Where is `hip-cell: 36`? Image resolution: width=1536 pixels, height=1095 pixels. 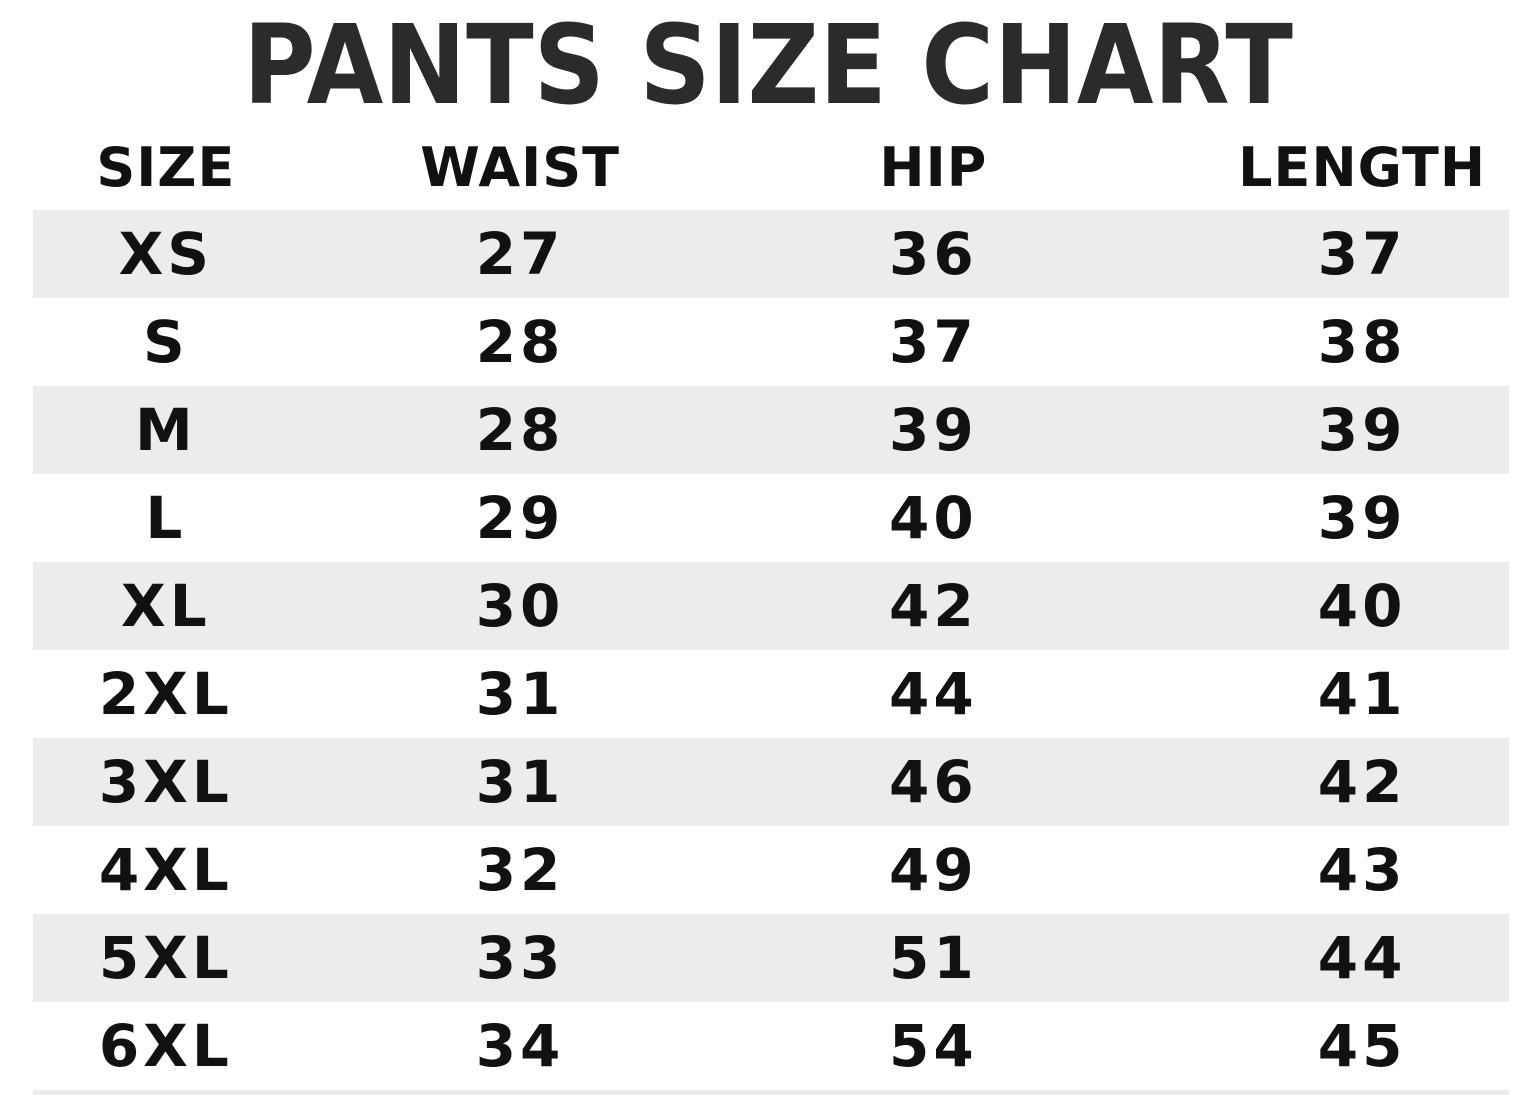 hip-cell: 36 is located at coordinates (933, 254).